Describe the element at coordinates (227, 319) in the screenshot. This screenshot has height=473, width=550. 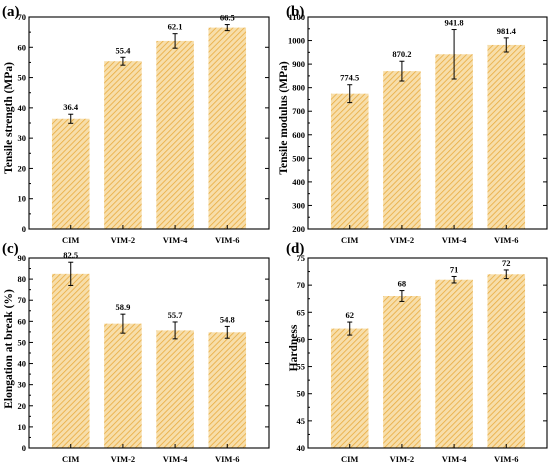
I see `data-label: 54.8` at that location.